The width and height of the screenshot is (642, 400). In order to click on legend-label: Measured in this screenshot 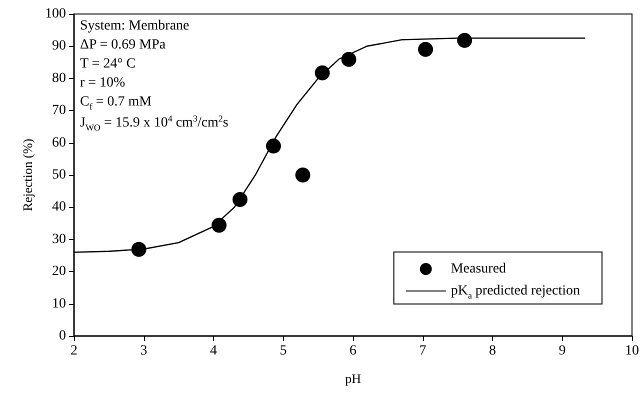, I will do `click(478, 269)`.